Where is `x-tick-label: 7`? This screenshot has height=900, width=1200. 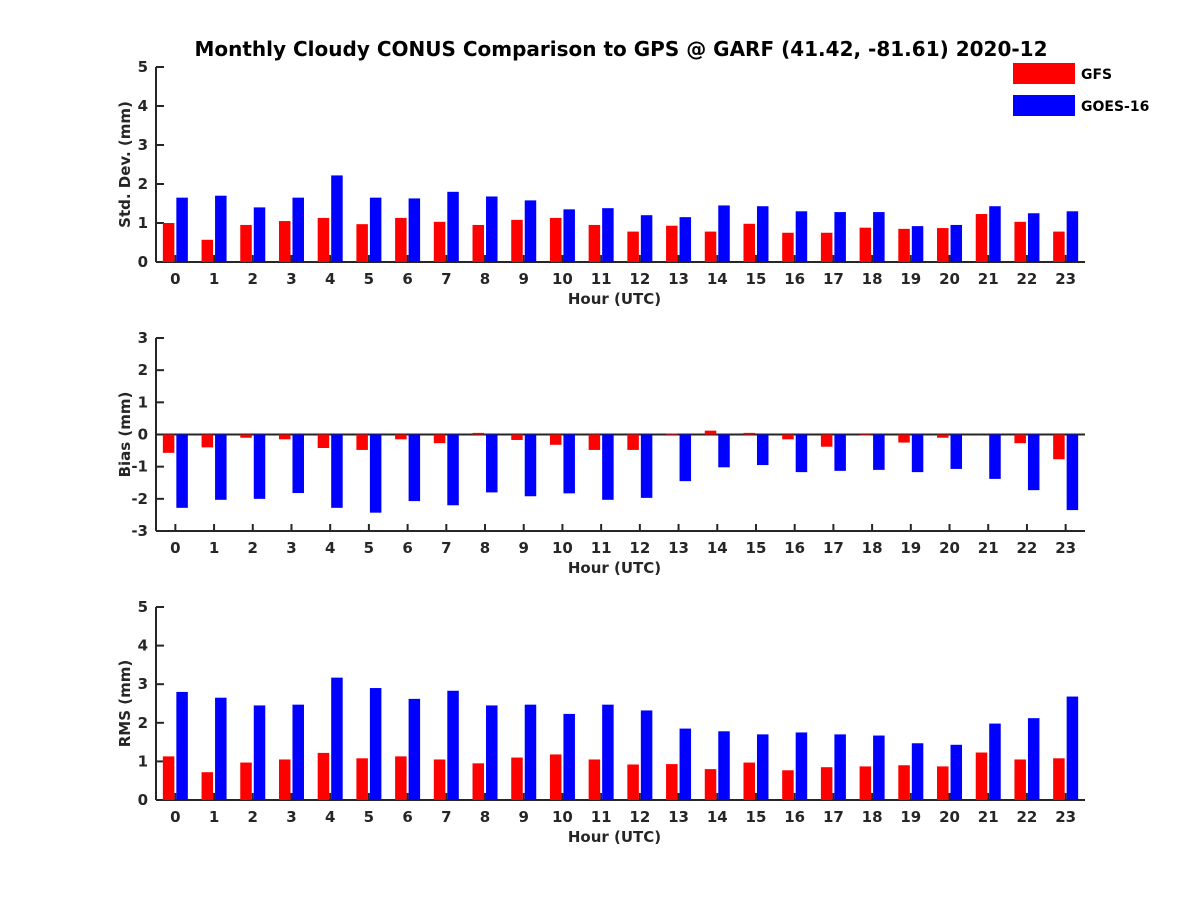 x-tick-label: 7 is located at coordinates (446, 279).